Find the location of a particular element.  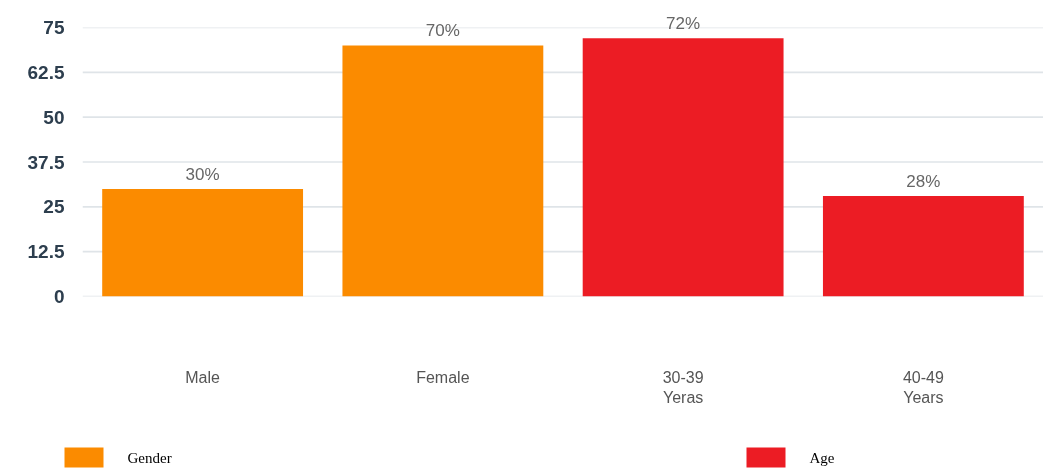

legend-label: Gender is located at coordinates (149, 457).